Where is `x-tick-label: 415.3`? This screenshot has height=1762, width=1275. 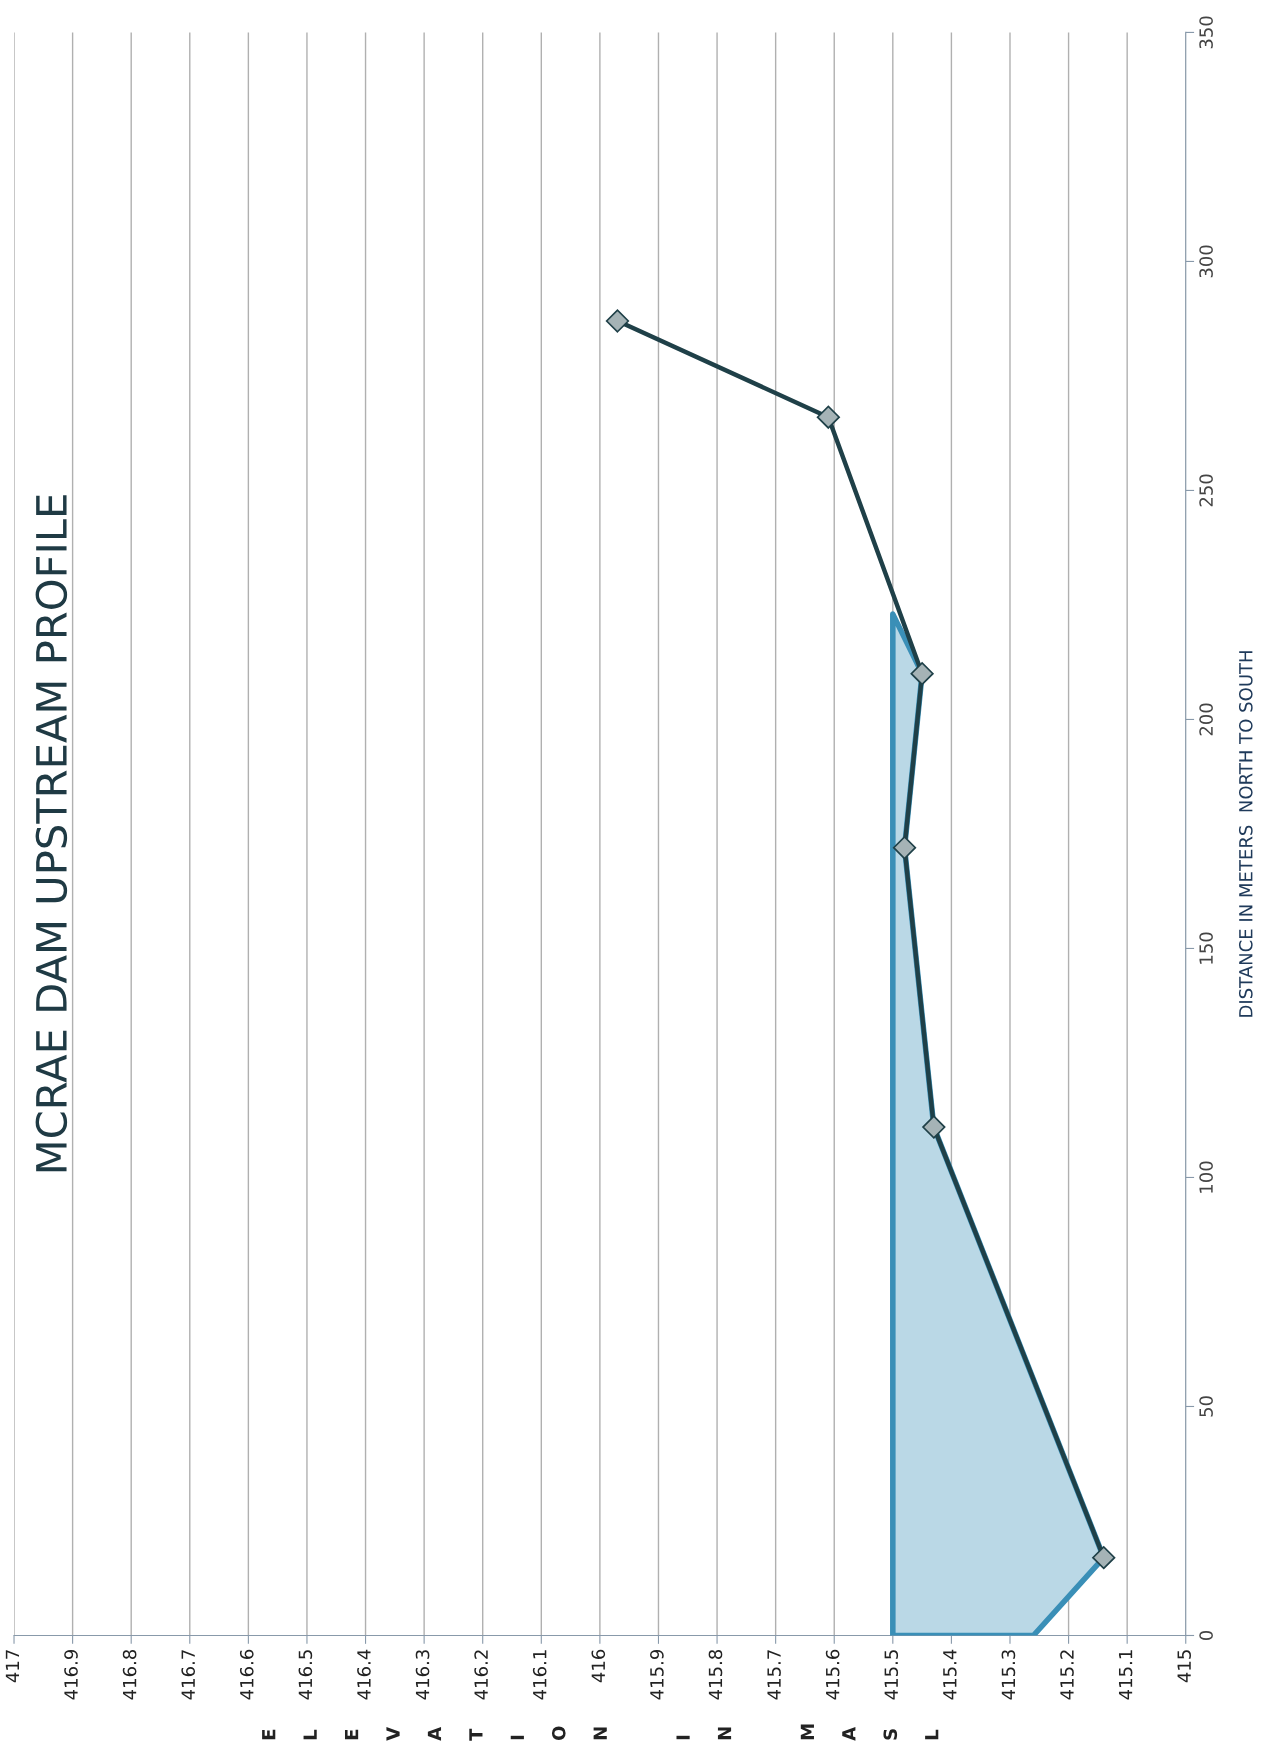
x-tick-label: 415.3 is located at coordinates (1008, 1675).